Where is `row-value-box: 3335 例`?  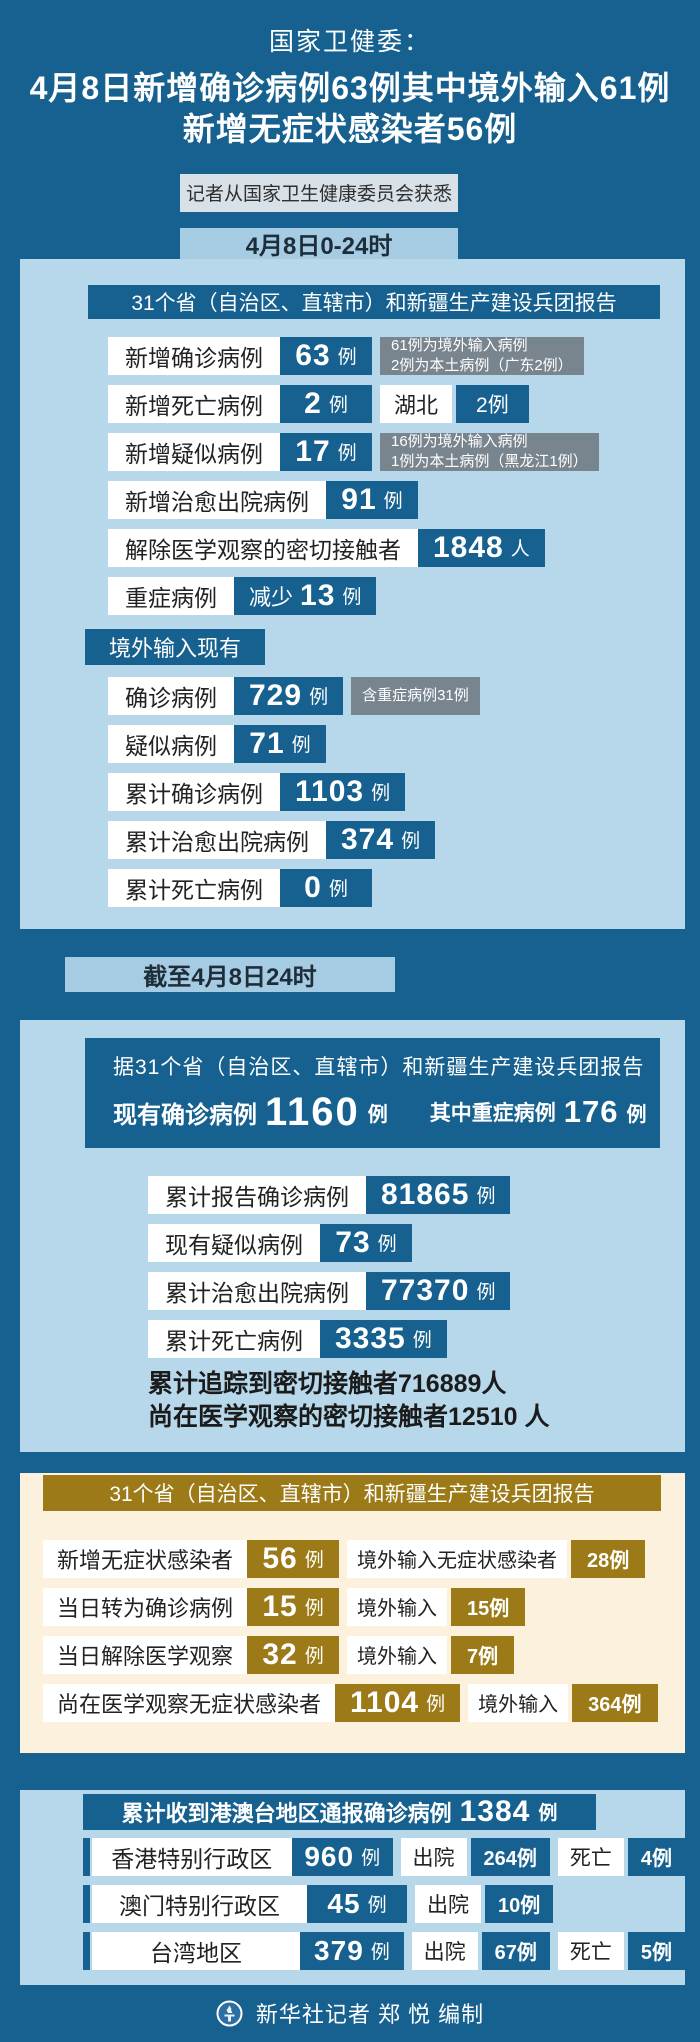
row-value-box: 3335 例 is located at coordinates (383, 1338).